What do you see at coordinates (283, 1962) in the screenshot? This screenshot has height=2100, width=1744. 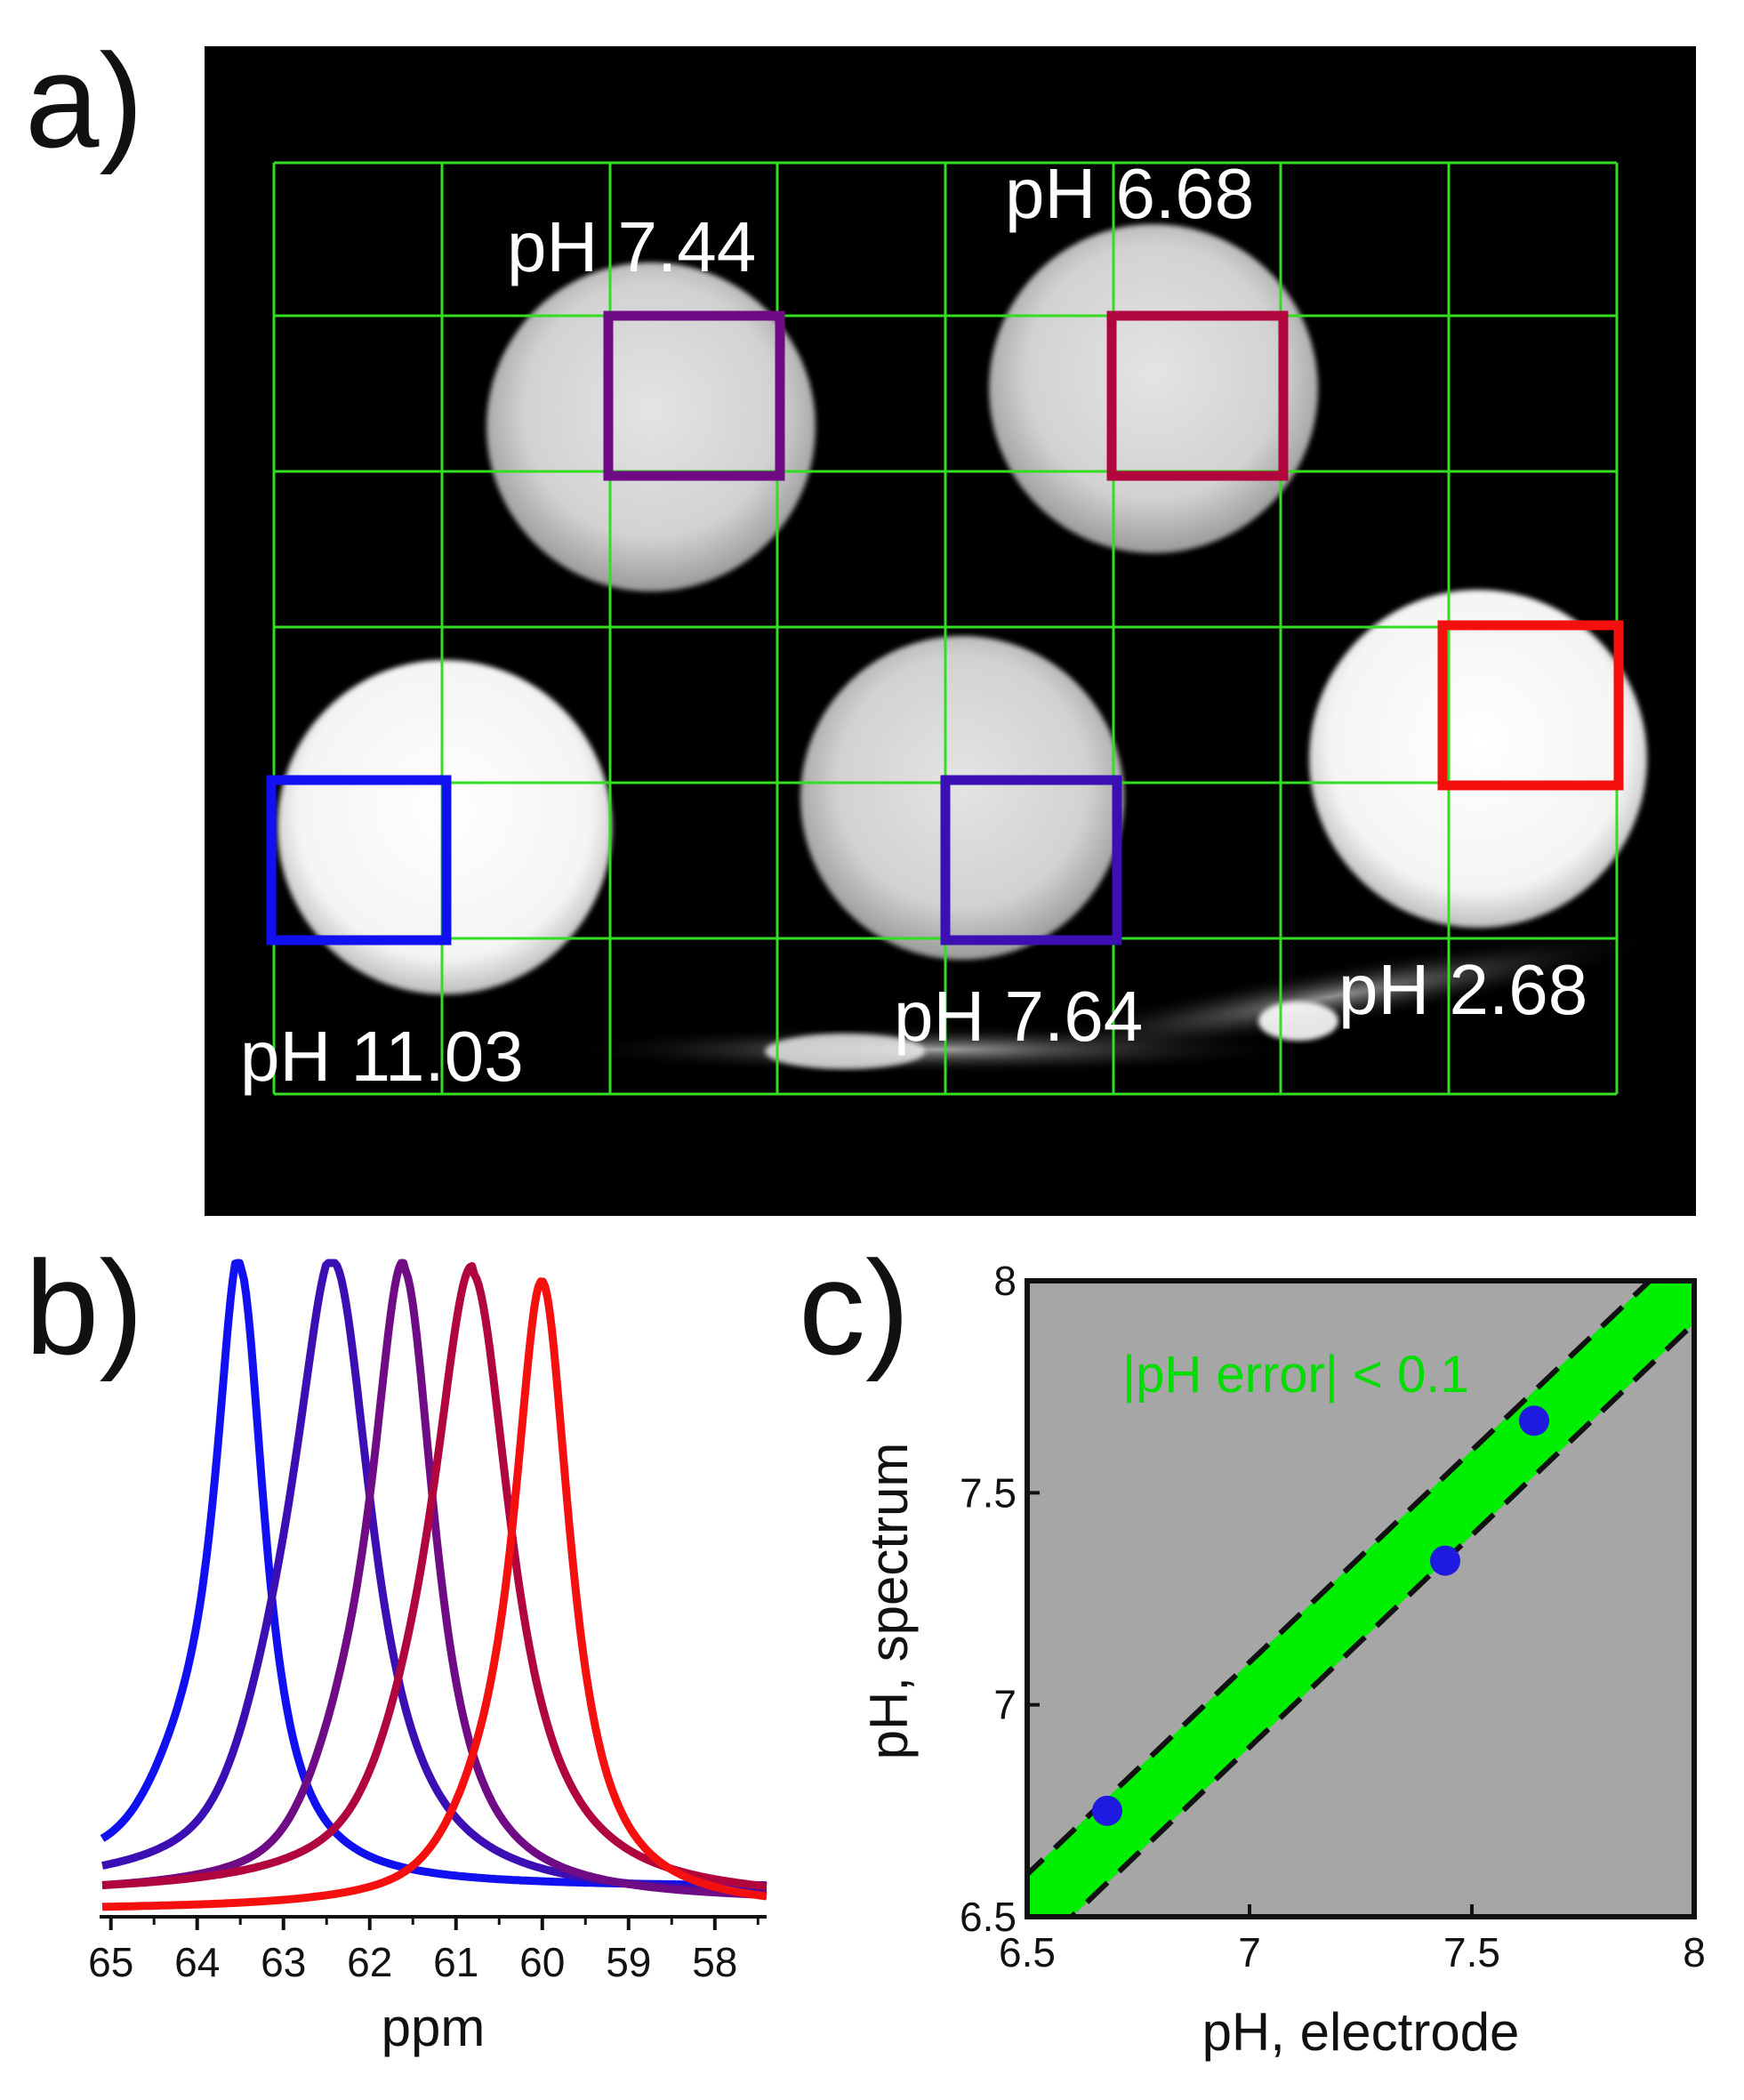 I see `x-tick-label: 63` at bounding box center [283, 1962].